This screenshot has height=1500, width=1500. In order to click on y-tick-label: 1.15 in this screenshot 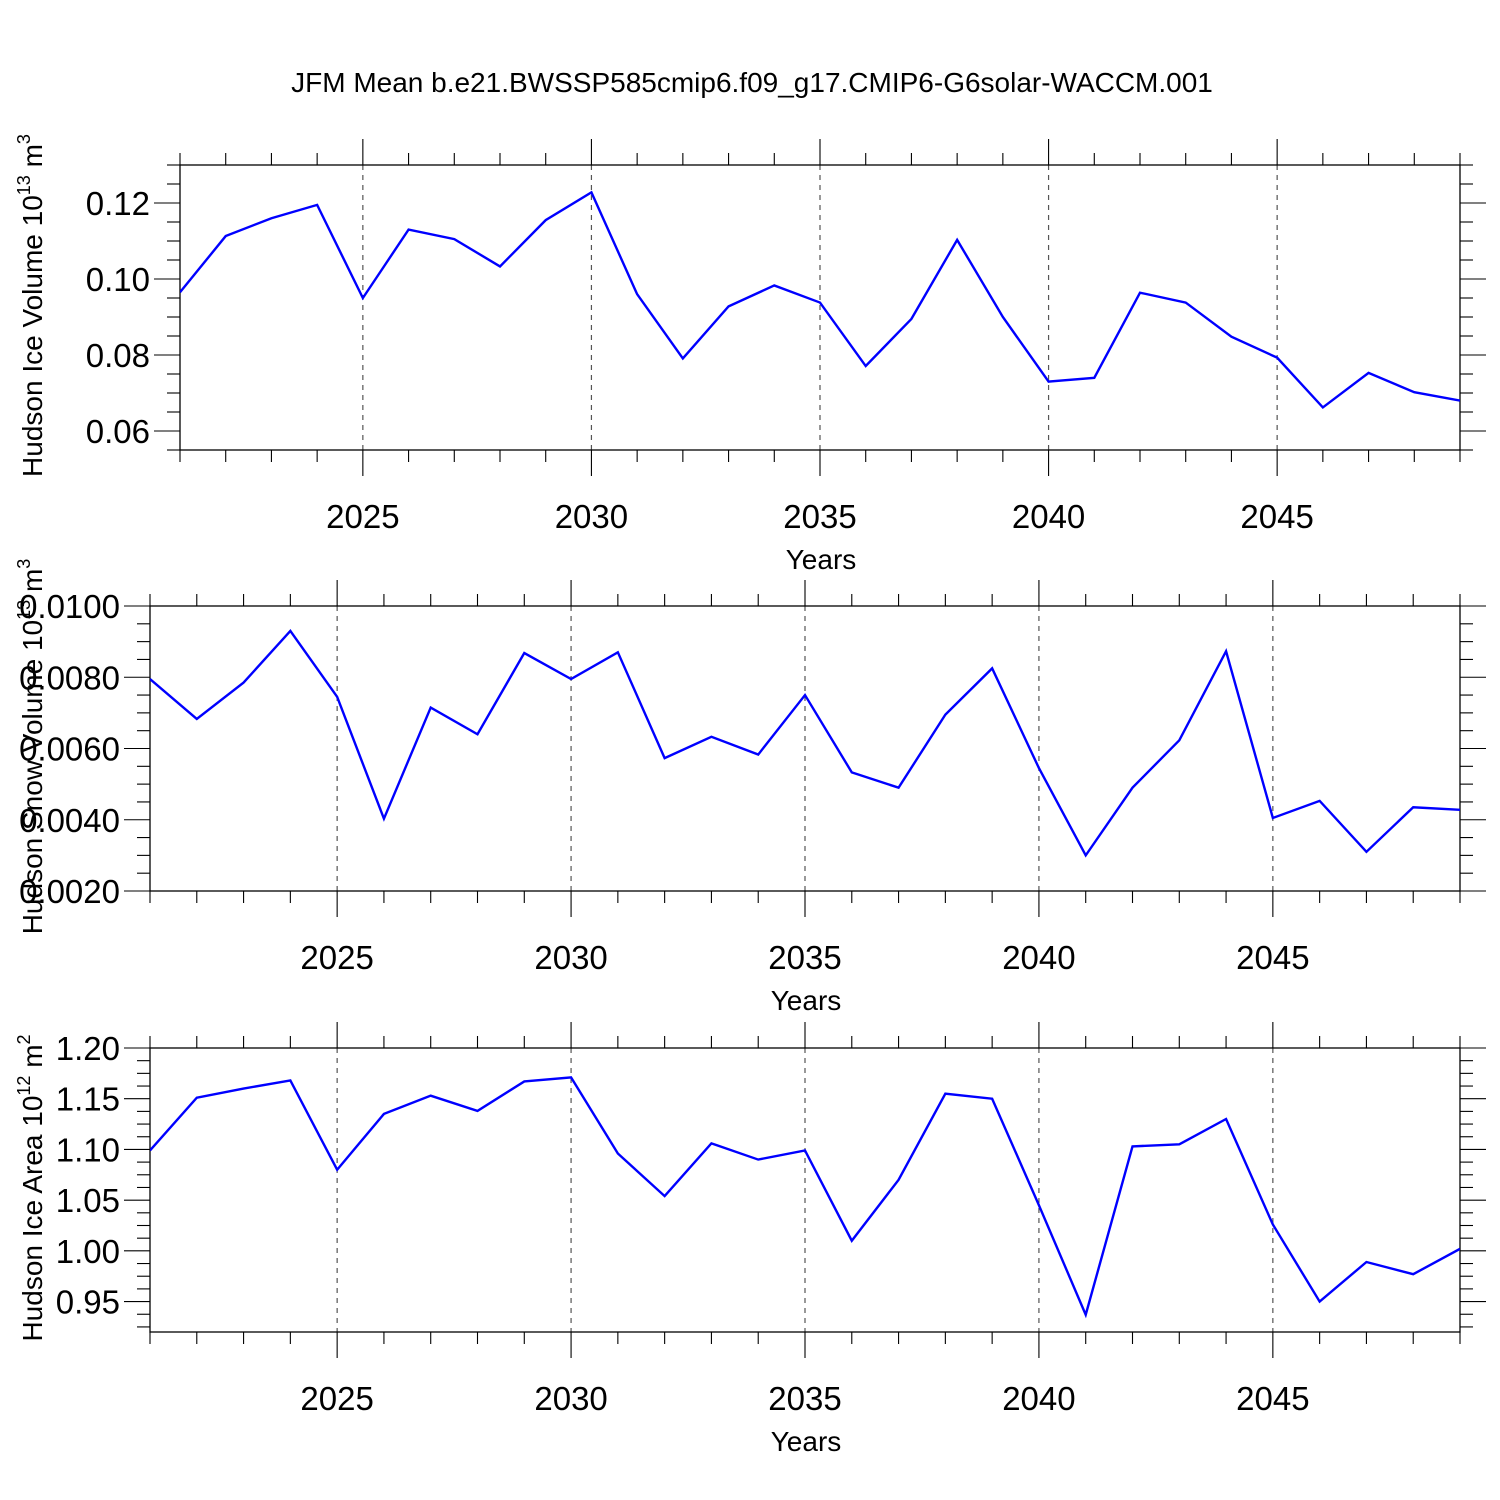, I will do `click(88, 1099)`.